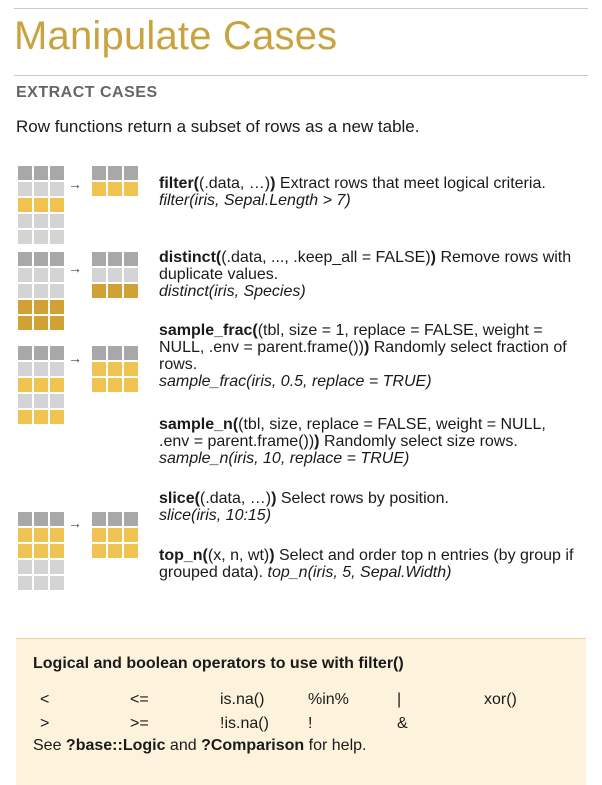  What do you see at coordinates (49, 745) in the screenshot?
I see `help-text: See` at bounding box center [49, 745].